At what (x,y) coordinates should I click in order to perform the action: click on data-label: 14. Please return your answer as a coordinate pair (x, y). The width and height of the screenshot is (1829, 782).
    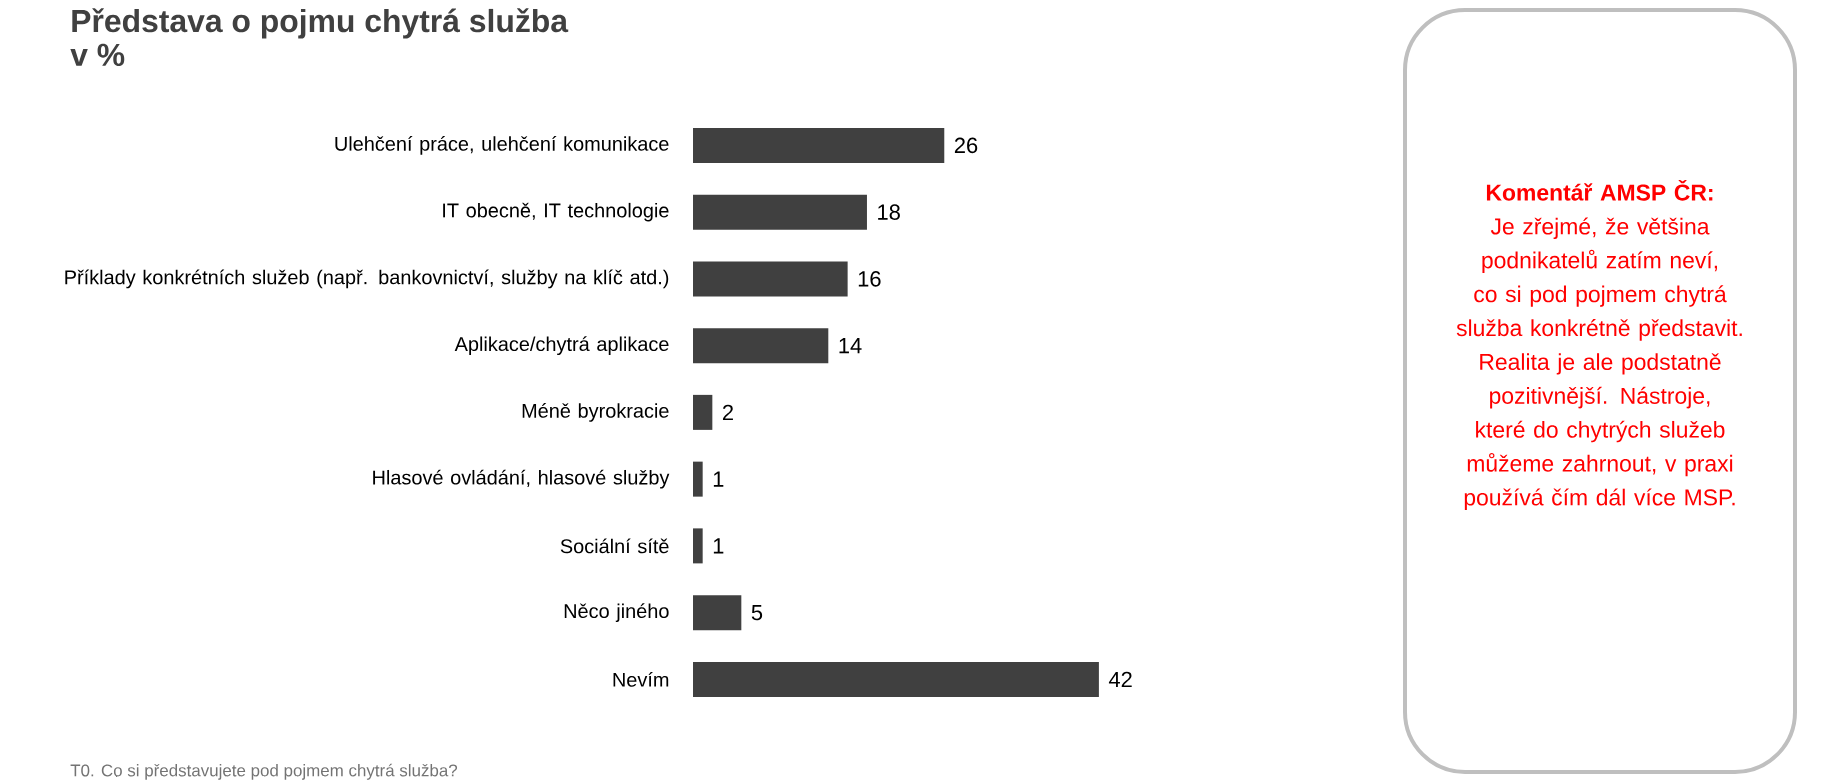
    Looking at the image, I should click on (850, 346).